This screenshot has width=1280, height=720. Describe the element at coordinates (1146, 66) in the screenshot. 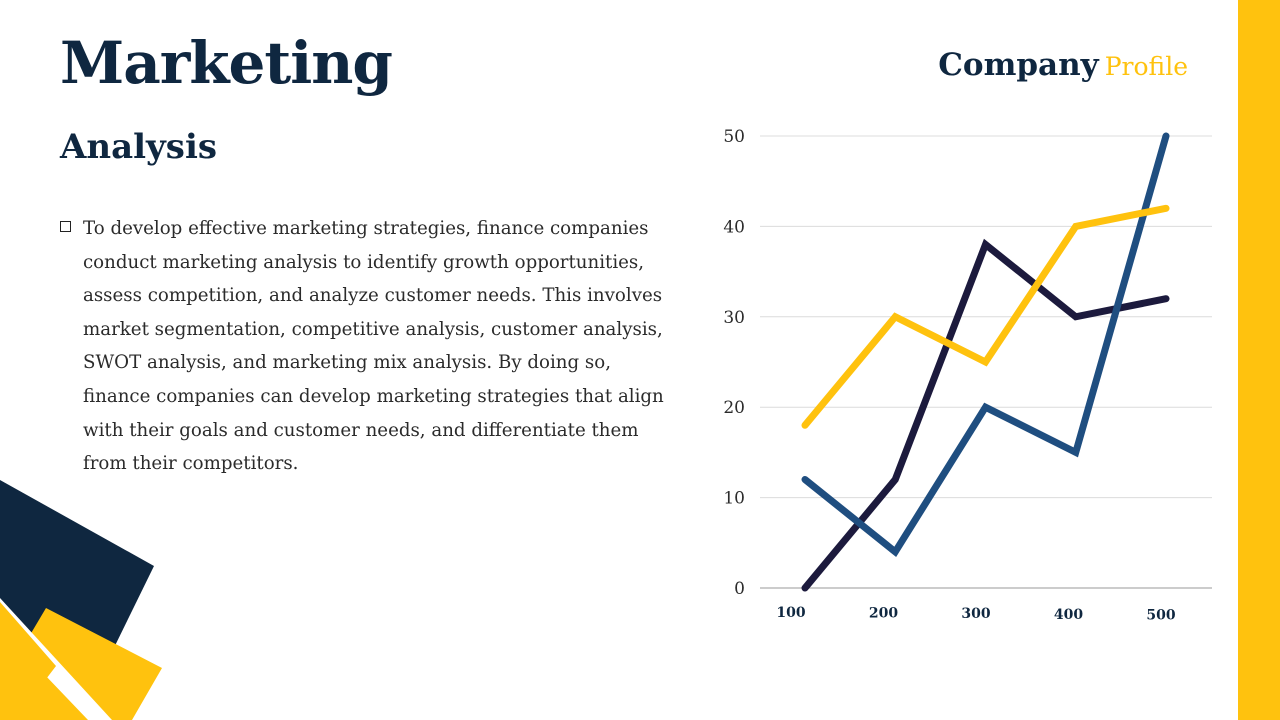

I see `profile-word: Profile` at that location.